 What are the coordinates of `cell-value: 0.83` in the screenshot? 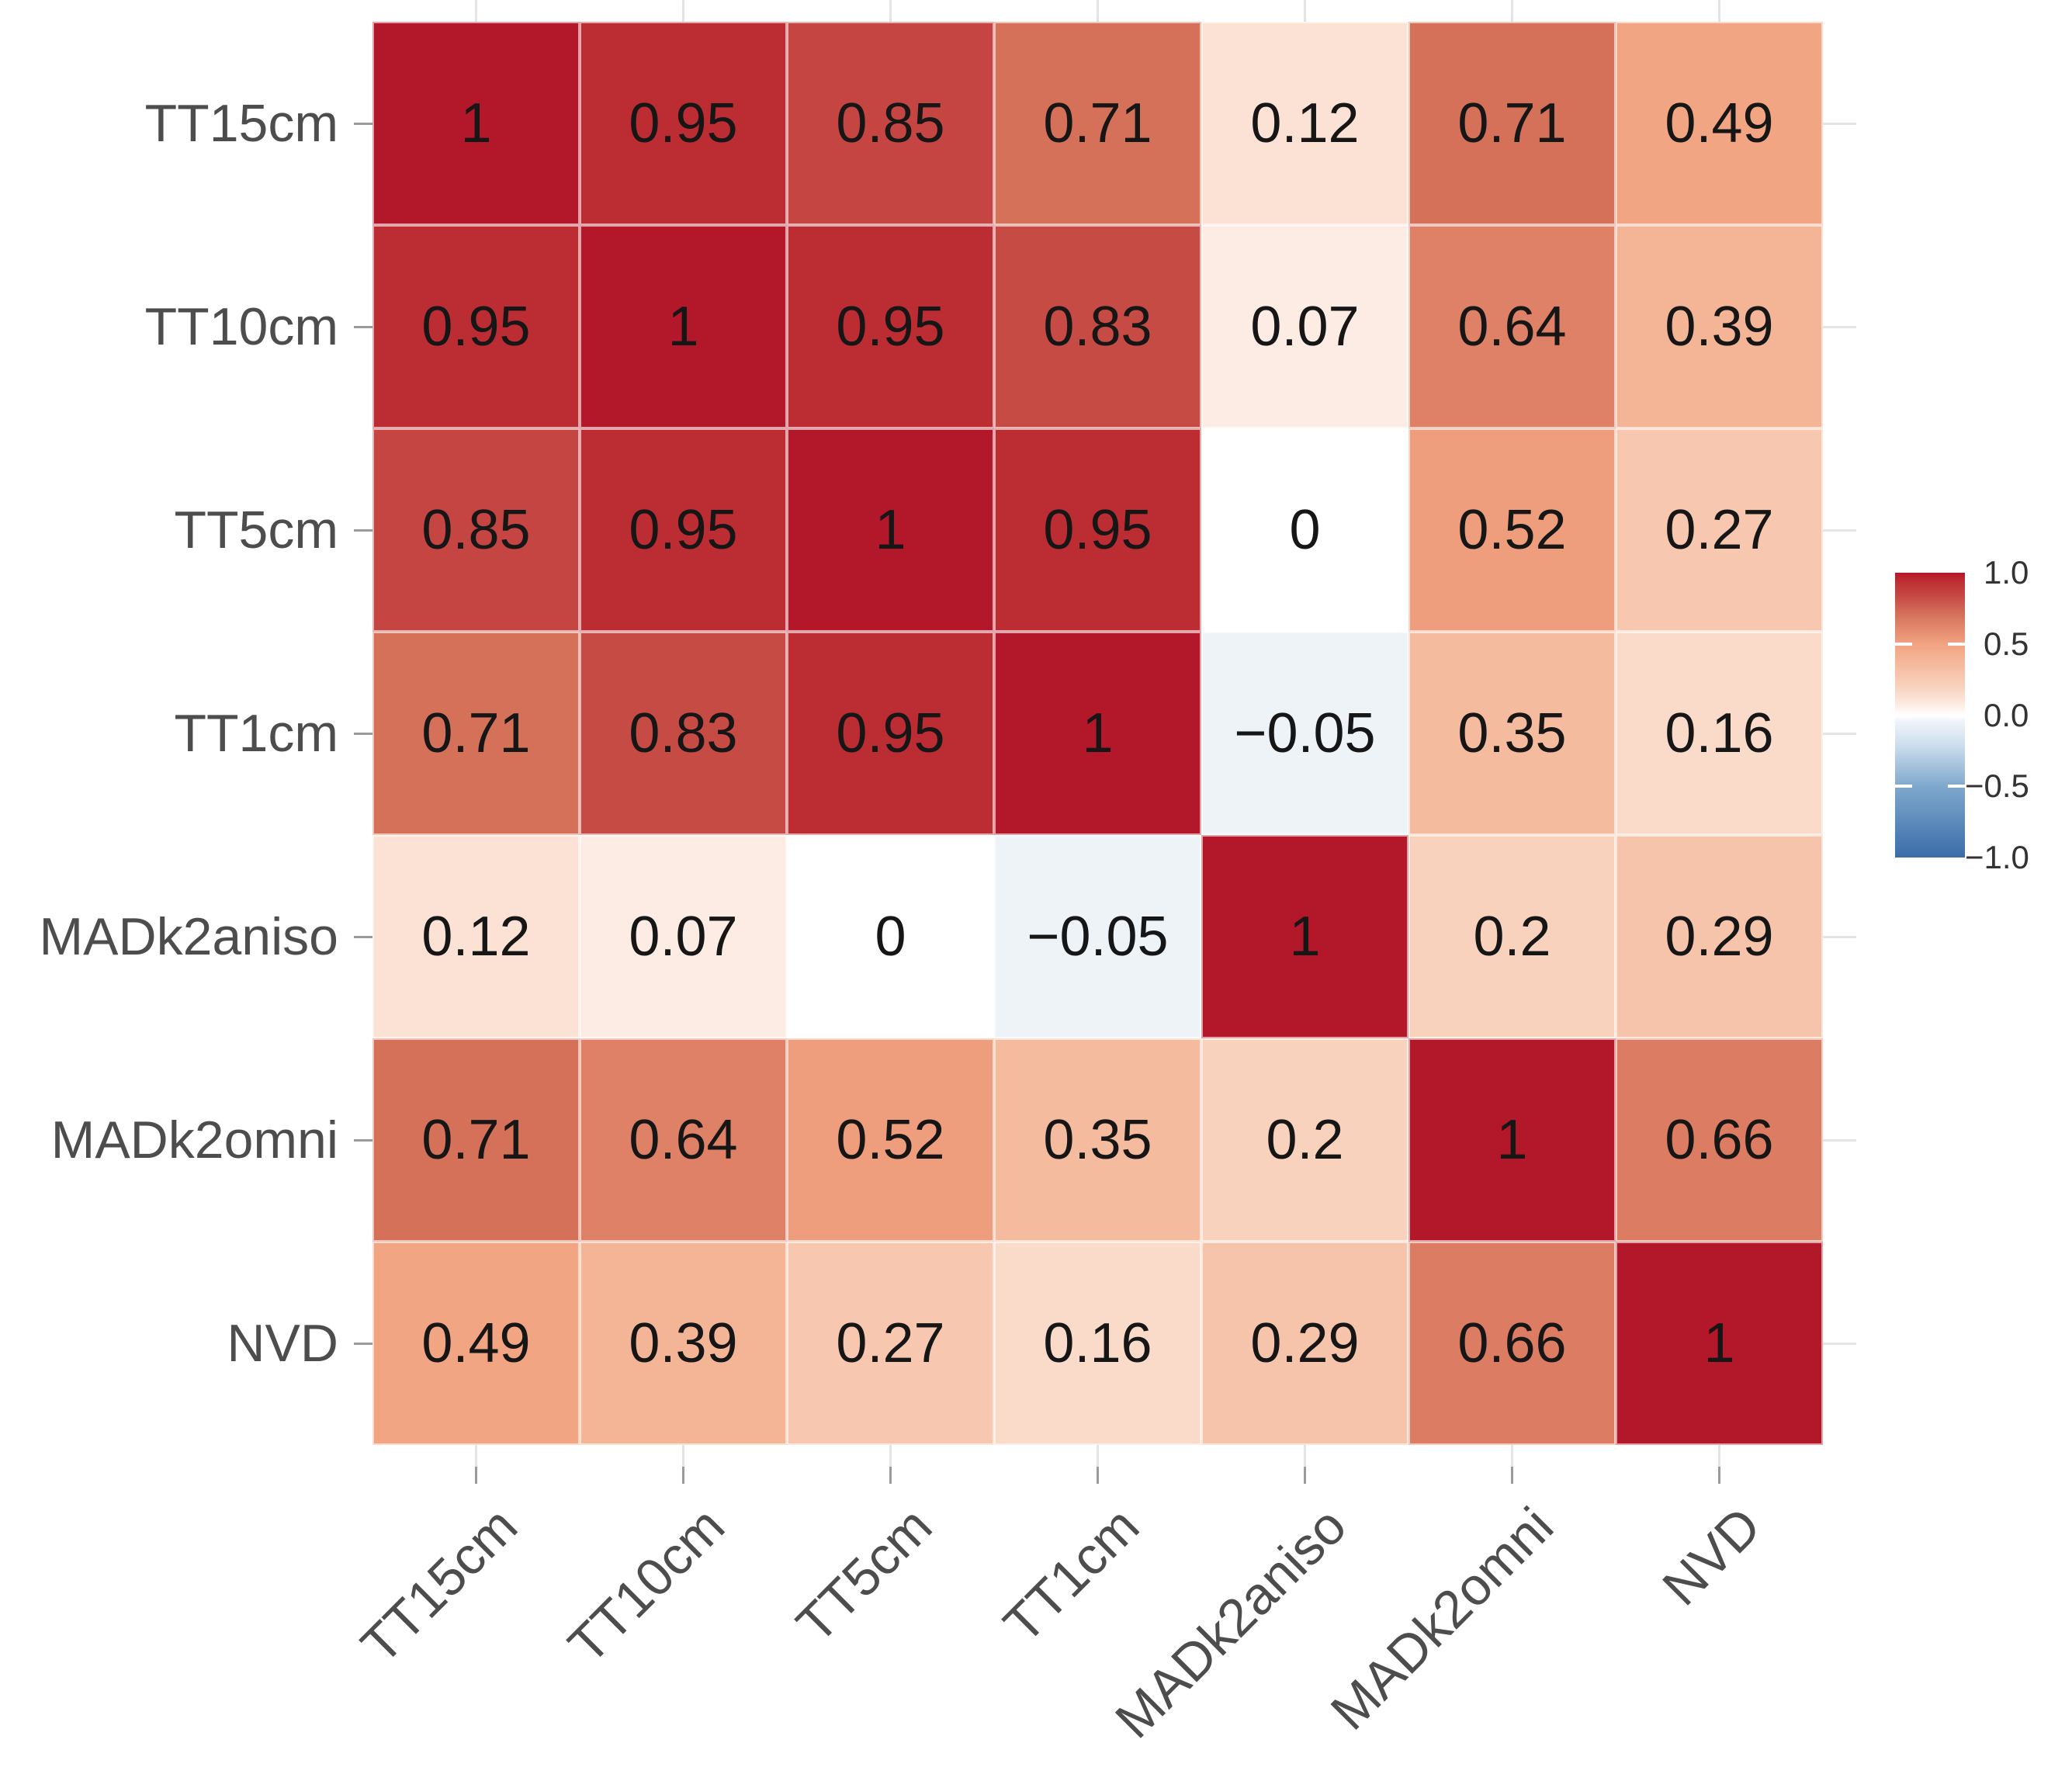 It's located at (1097, 327).